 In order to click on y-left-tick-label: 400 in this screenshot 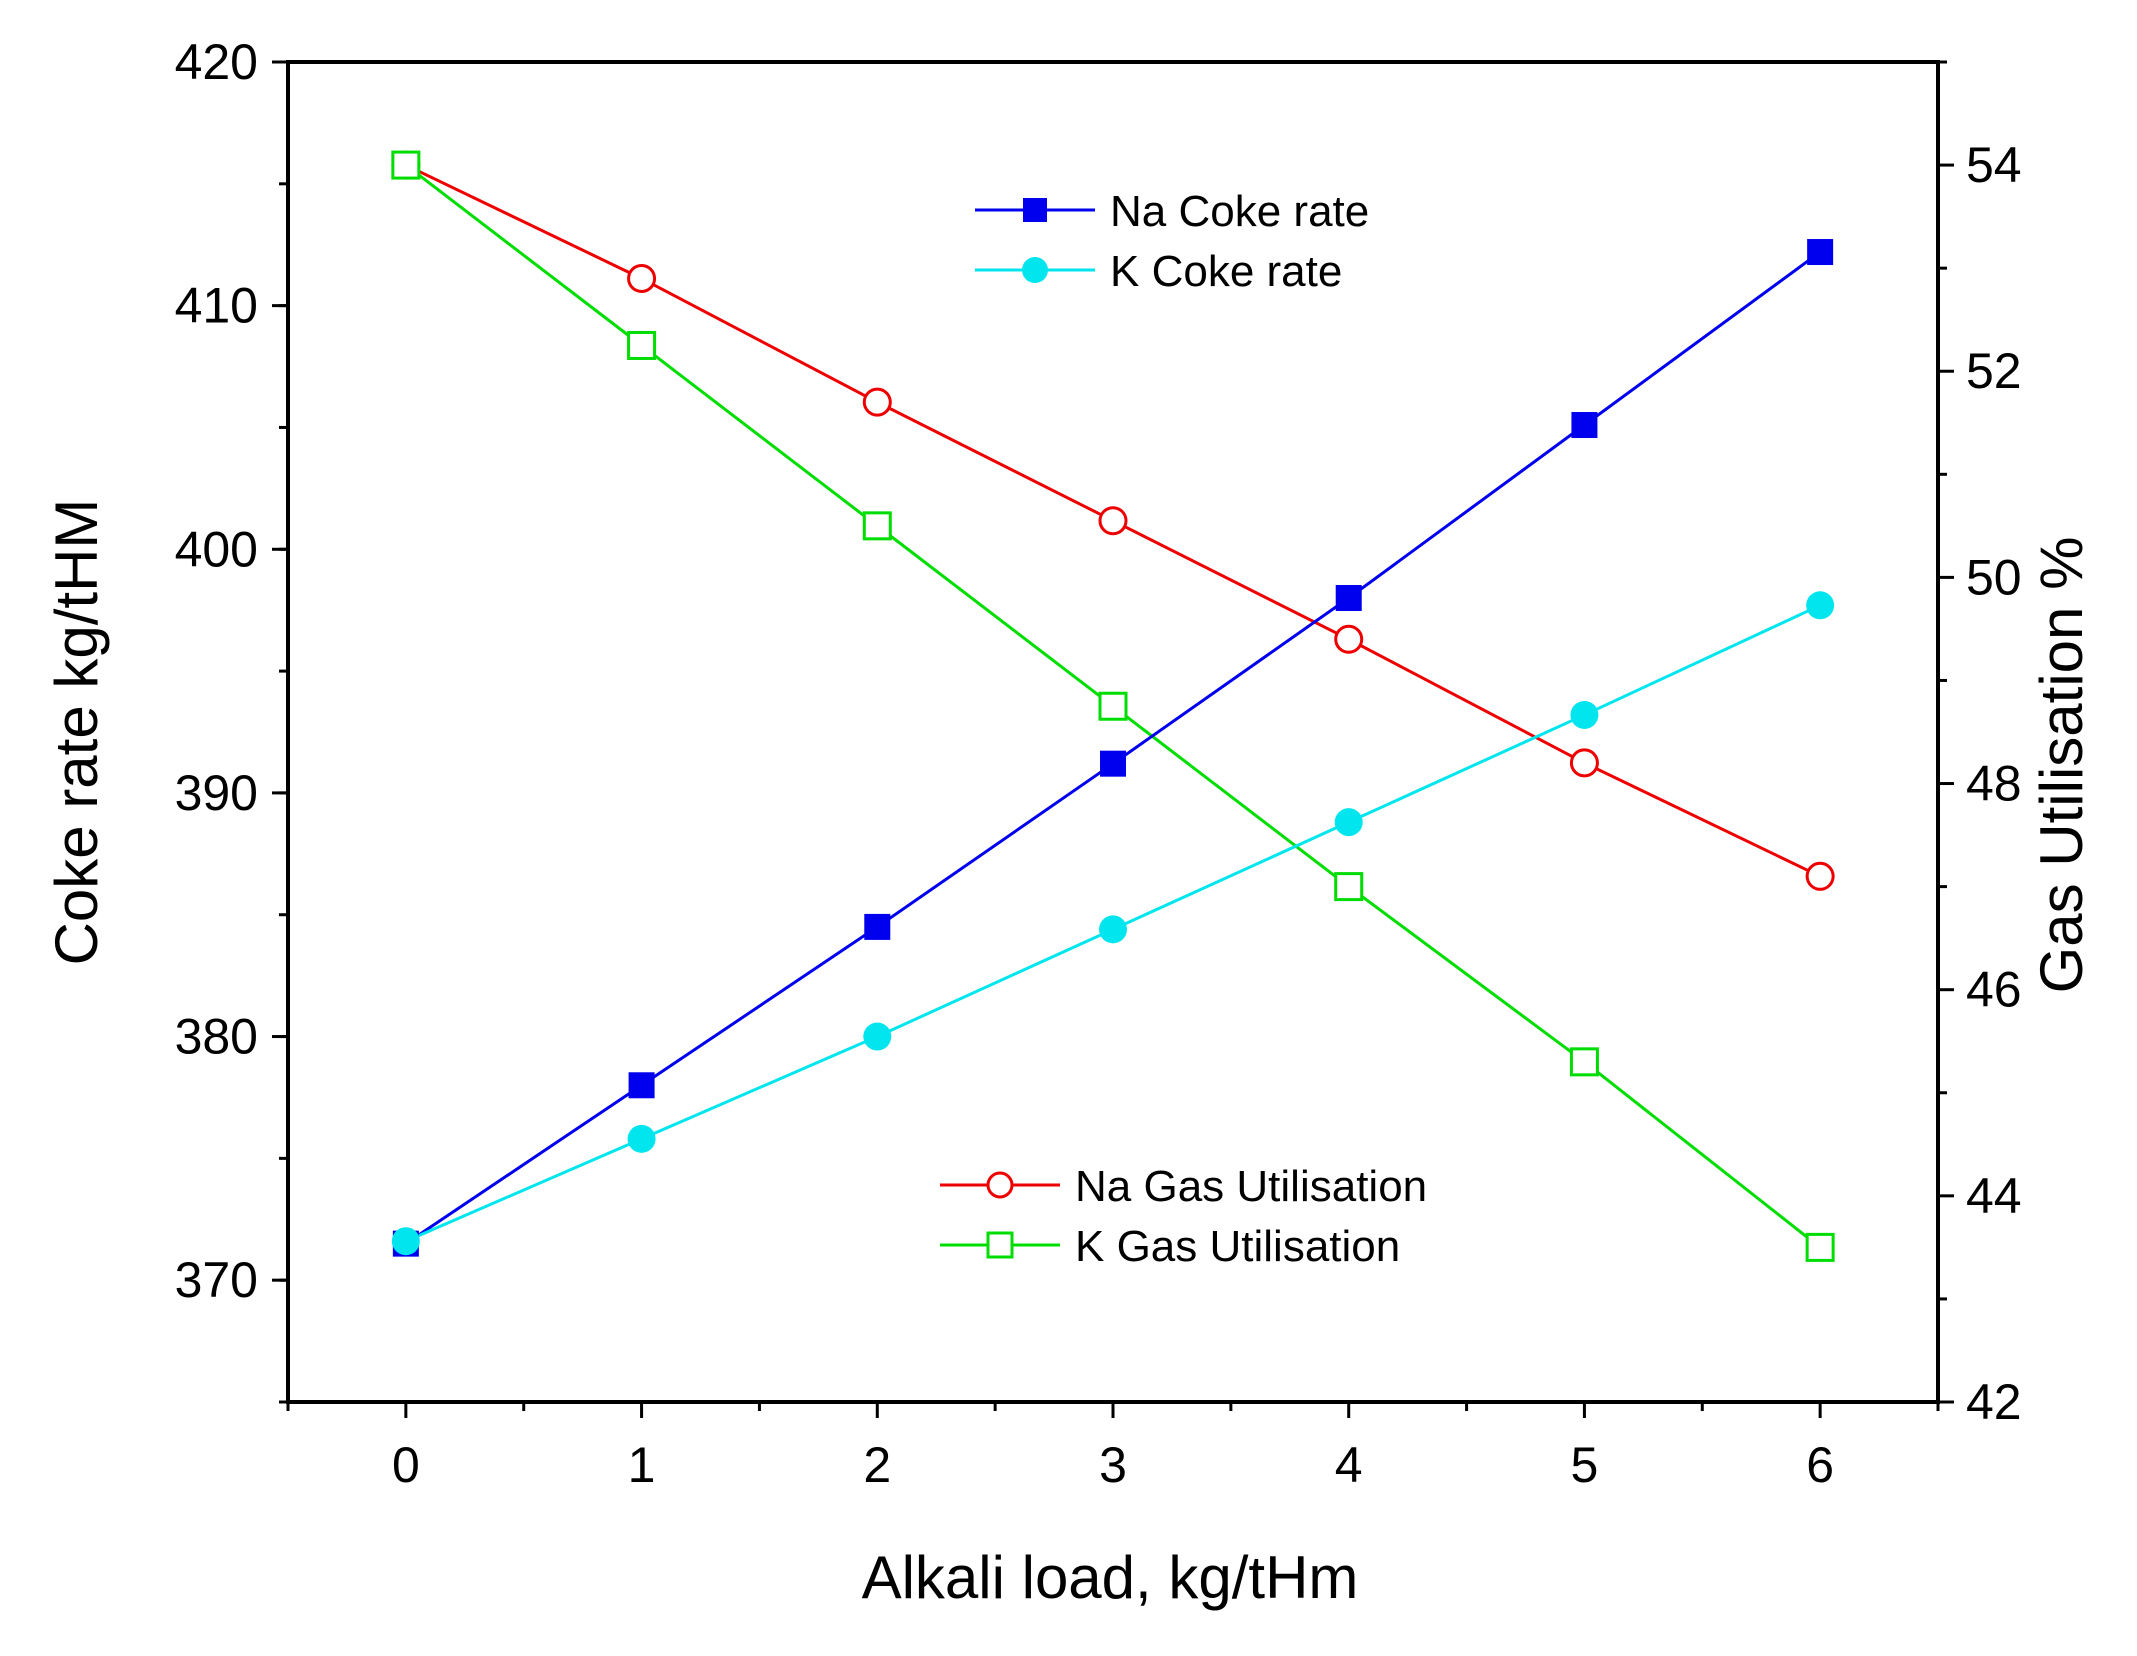, I will do `click(216, 549)`.